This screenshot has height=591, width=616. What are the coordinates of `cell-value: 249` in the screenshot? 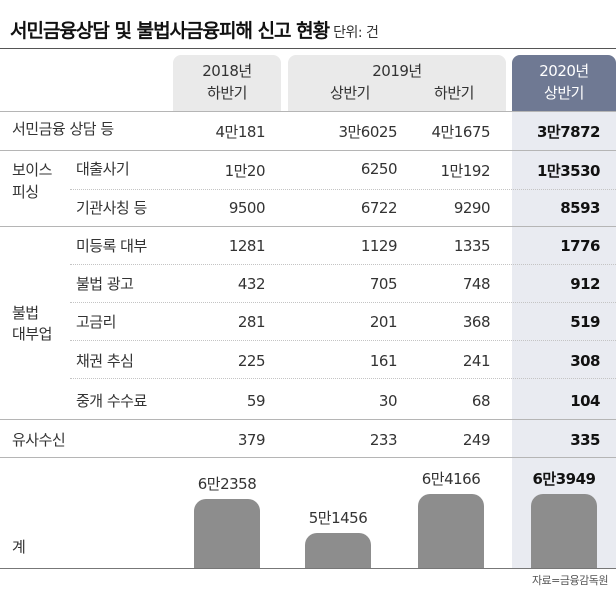 It's located at (476, 440).